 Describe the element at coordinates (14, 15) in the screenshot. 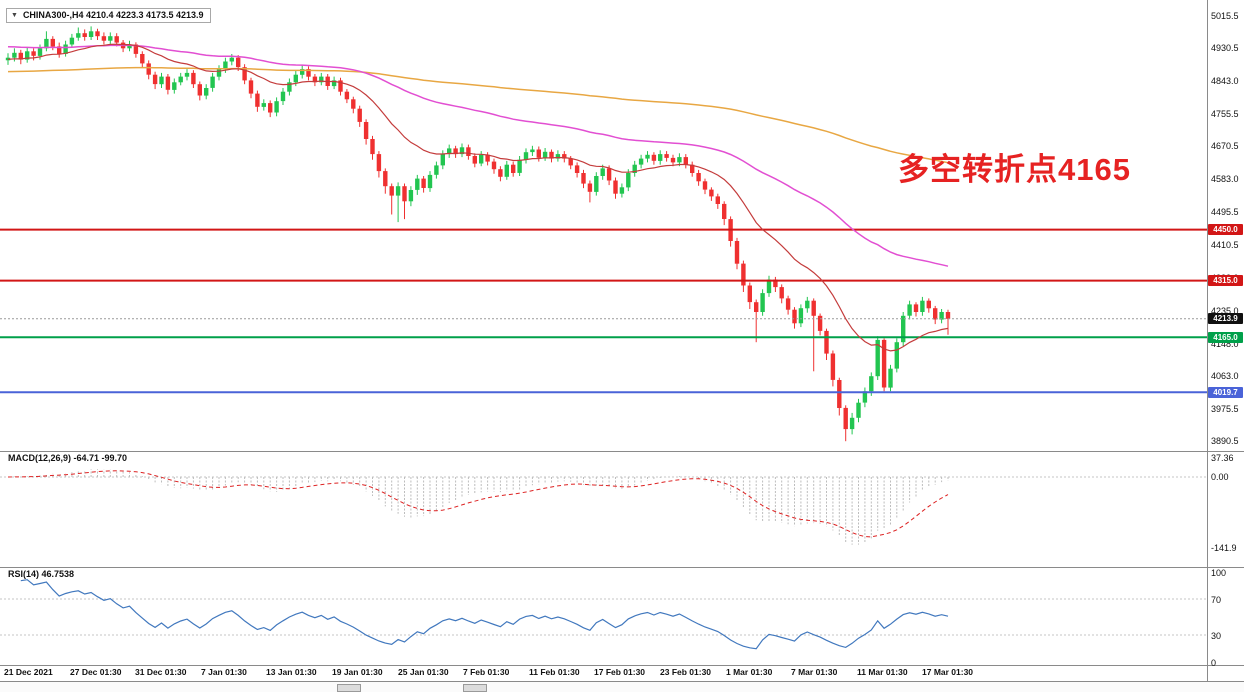

I see `collapse-triangle-icon: ▼` at that location.